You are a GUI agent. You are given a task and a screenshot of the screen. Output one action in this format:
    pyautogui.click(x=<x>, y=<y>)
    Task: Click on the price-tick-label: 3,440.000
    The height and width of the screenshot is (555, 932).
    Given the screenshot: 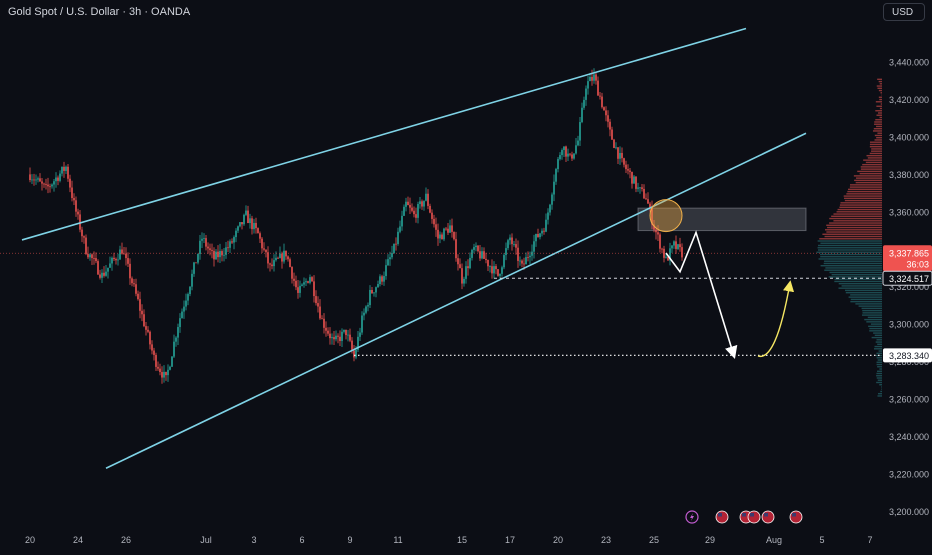 What is the action you would take?
    pyautogui.click(x=909, y=63)
    